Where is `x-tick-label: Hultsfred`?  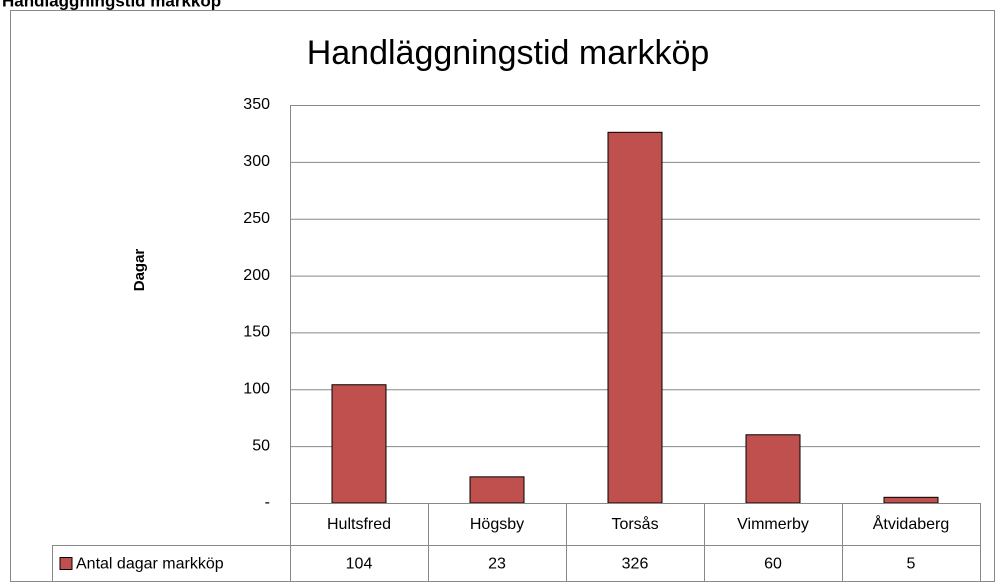
x-tick-label: Hultsfred is located at coordinates (359, 524).